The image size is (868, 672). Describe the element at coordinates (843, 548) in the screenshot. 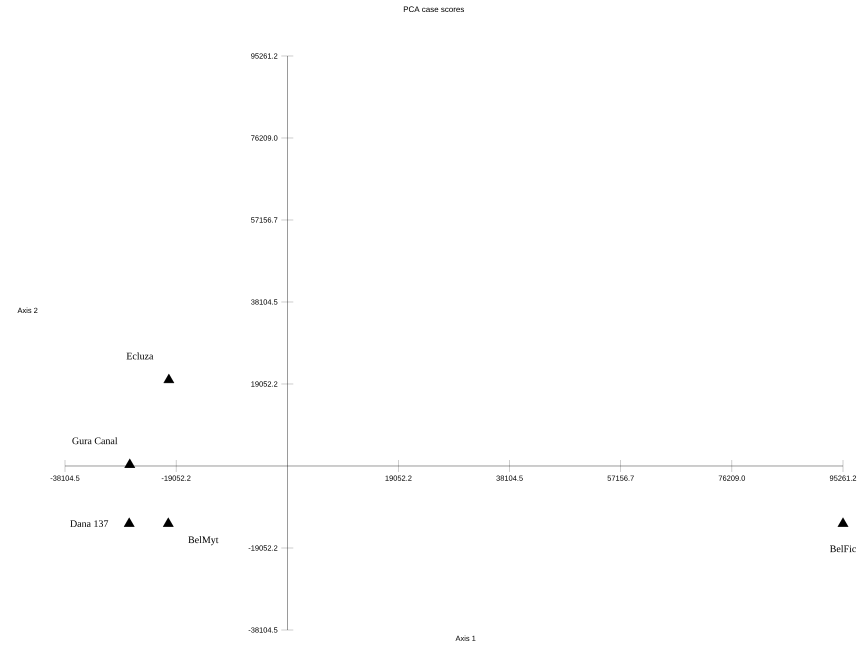

I see `annotation: BelFic` at that location.